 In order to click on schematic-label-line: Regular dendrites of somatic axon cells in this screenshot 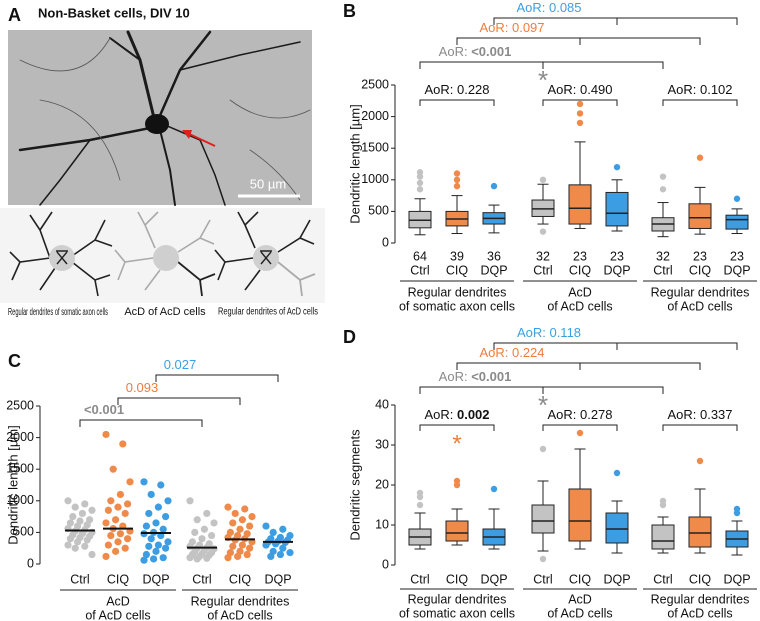, I will do `click(58, 312)`.